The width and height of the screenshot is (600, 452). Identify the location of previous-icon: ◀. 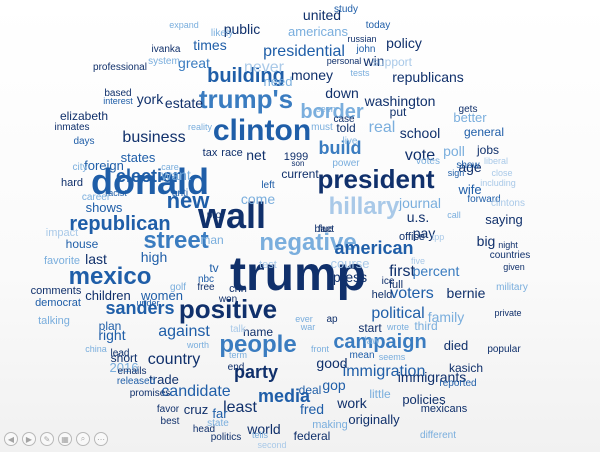
(11, 439).